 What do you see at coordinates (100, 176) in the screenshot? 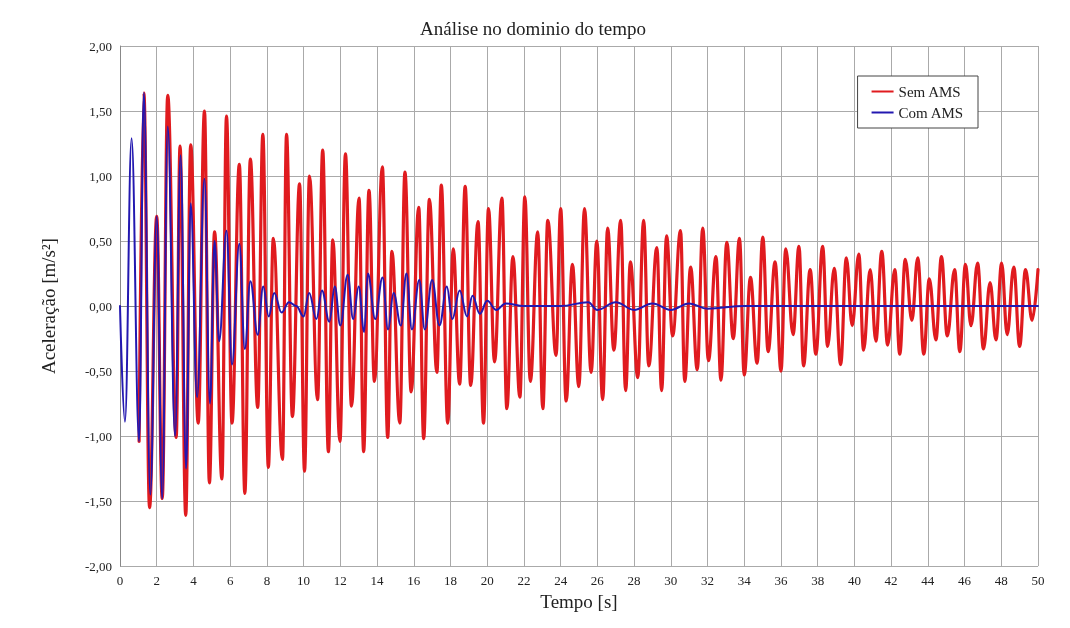
I see `y-tick-label: 1,00` at bounding box center [100, 176].